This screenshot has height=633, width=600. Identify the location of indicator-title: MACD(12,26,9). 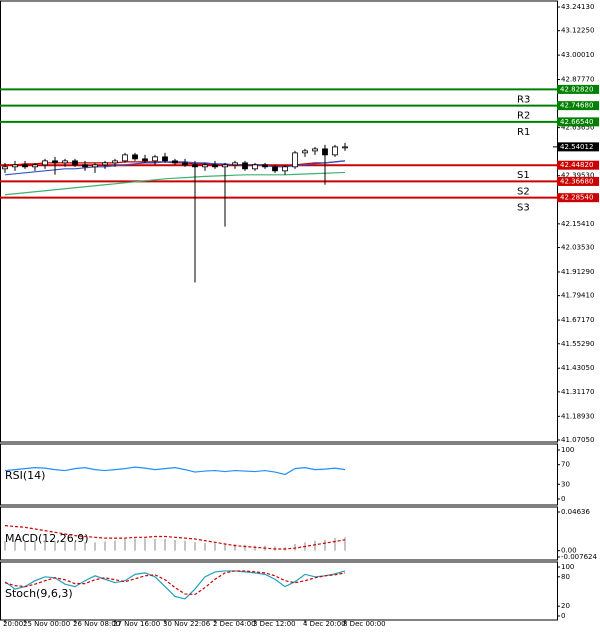
(47, 538).